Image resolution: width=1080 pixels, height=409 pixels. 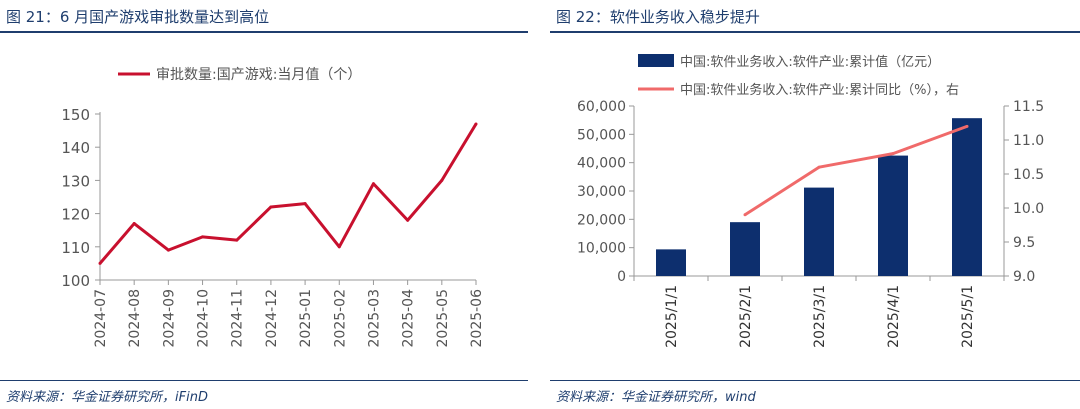 I want to click on y-left-tick-label: 40,000, so click(x=601, y=164).